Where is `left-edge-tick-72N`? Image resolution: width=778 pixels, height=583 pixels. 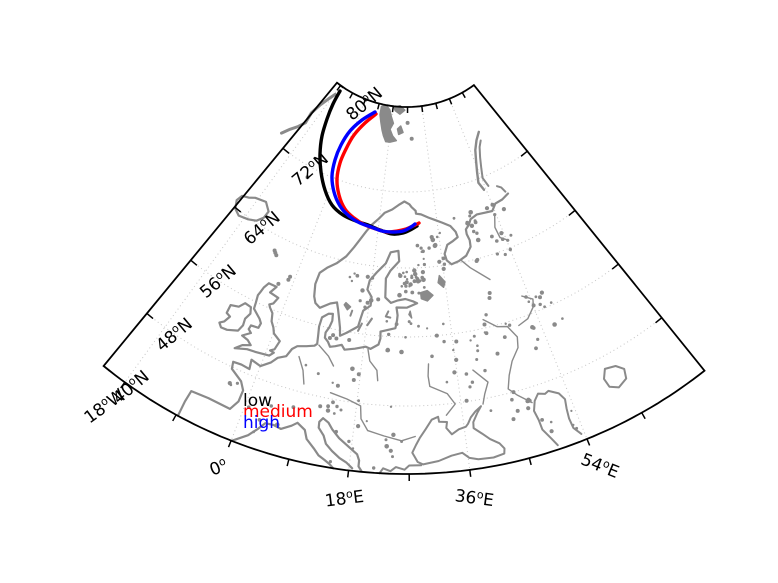
left-edge-tick-72N is located at coordinates (286, 150).